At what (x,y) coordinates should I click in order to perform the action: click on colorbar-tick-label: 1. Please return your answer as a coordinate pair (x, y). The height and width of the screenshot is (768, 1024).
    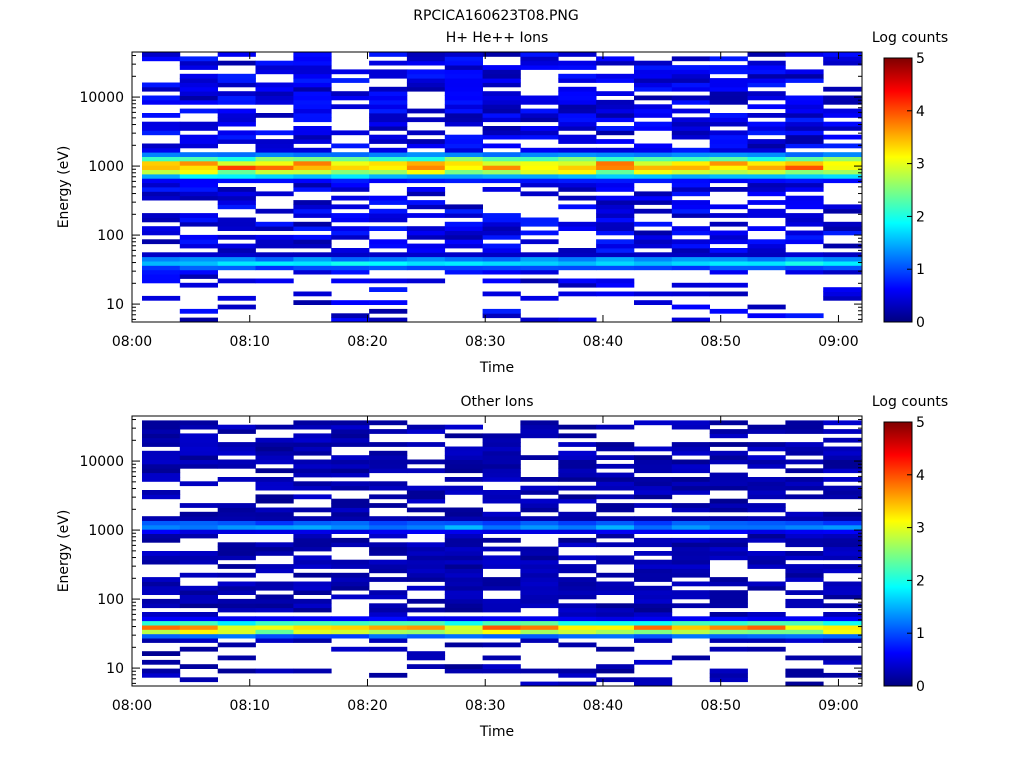
    Looking at the image, I should click on (920, 270).